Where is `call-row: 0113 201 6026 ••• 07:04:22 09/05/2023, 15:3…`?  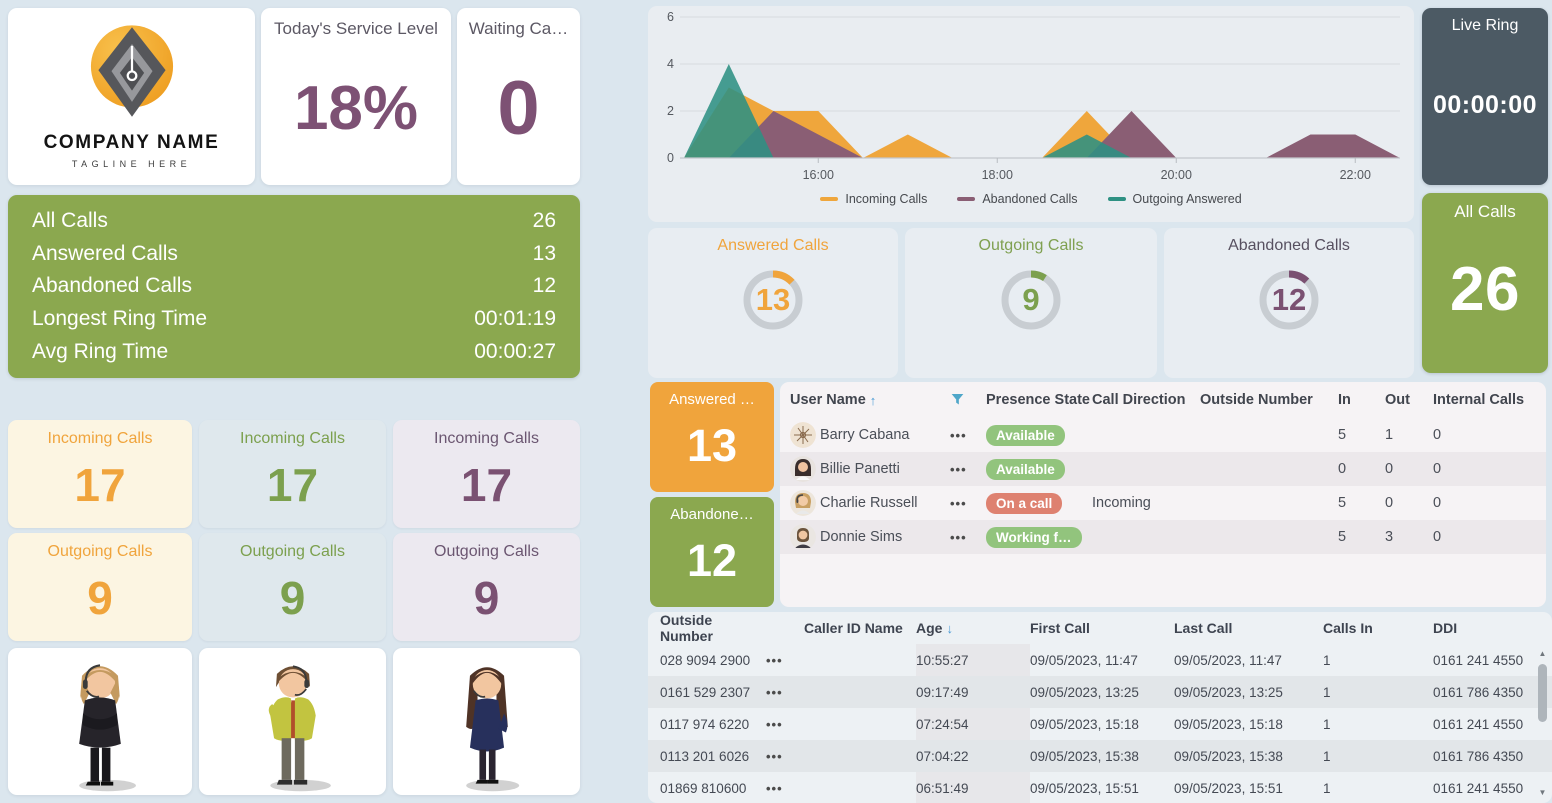
call-row: 0113 201 6026 ••• 07:04:22 09/05/2023, 15:3… is located at coordinates (1100, 756).